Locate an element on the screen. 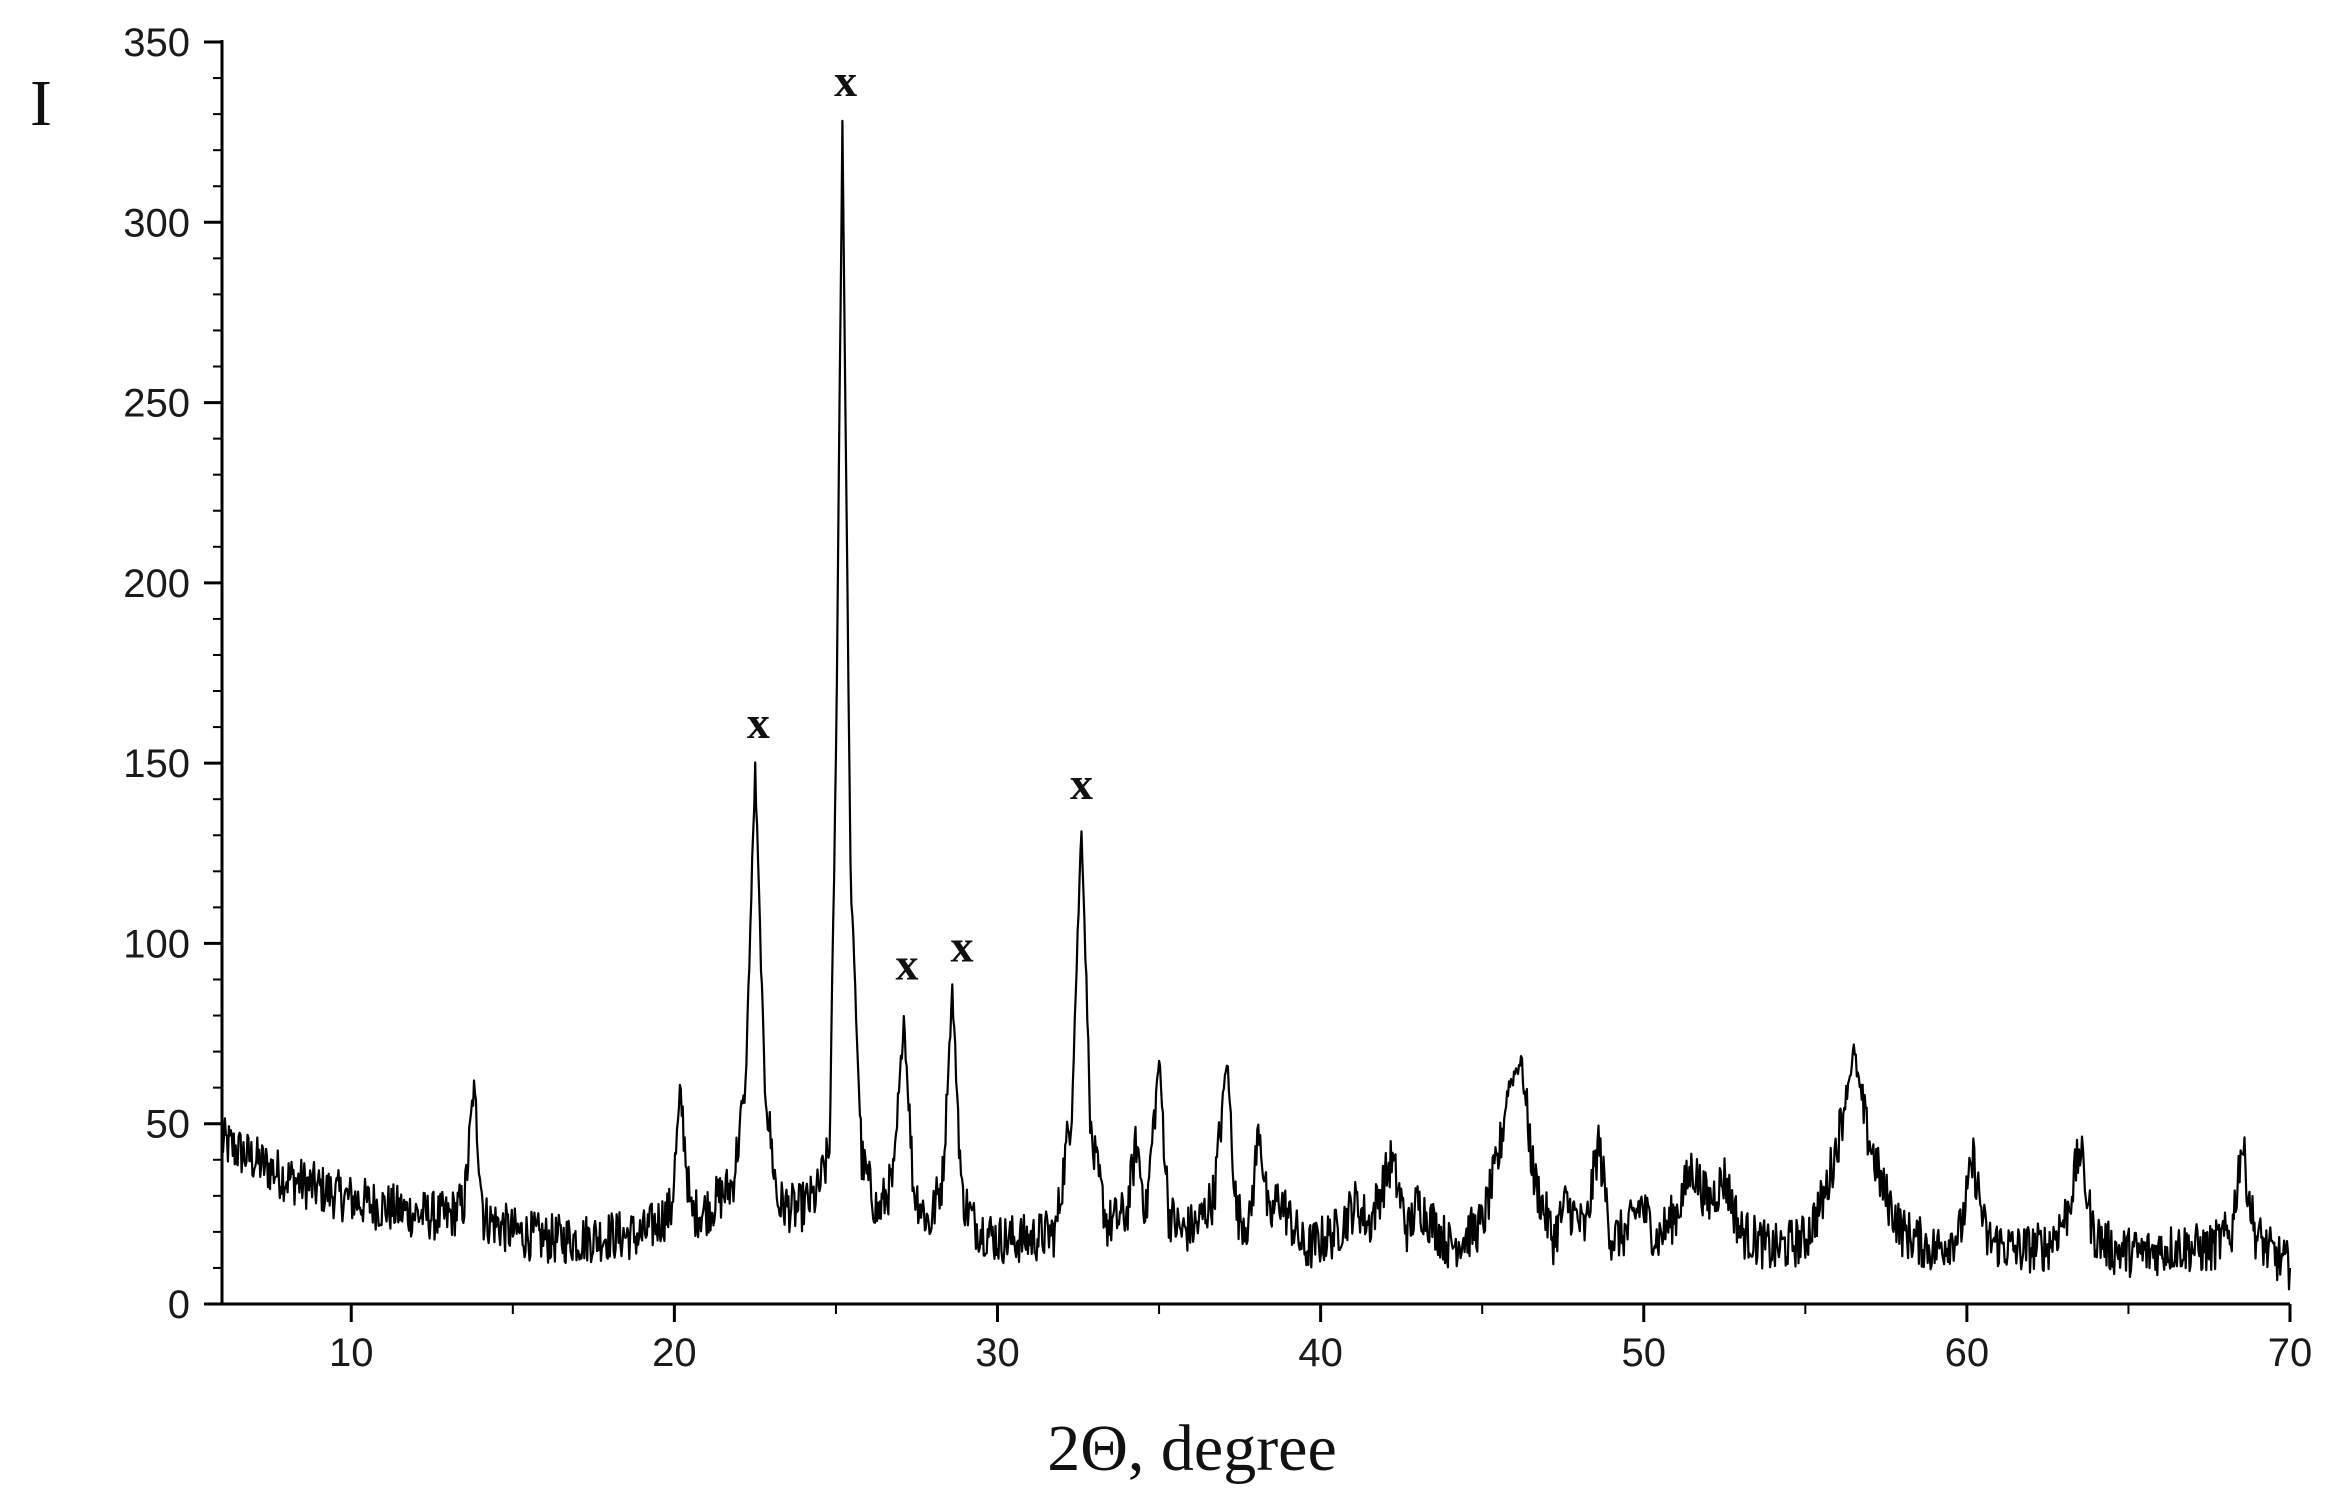 The image size is (2335, 1499). y-axis-title: I is located at coordinates (41, 103).